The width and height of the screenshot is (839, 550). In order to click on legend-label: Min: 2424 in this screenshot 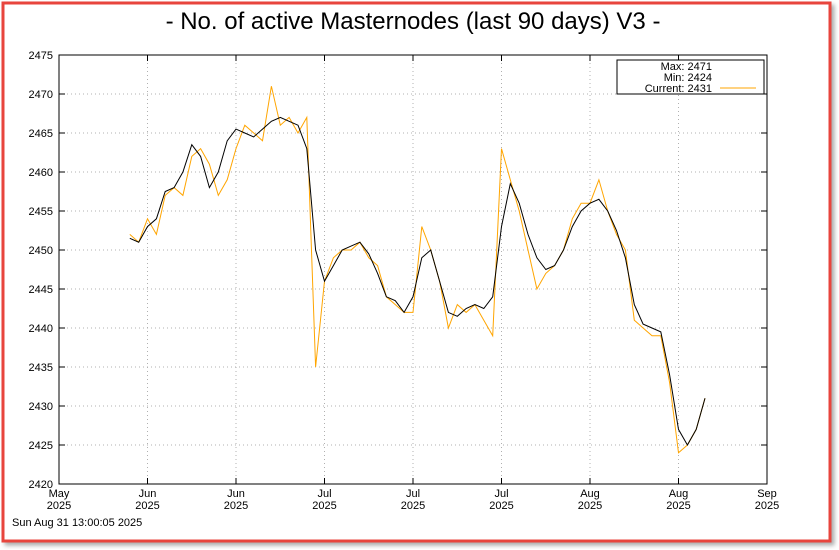, I will do `click(688, 78)`.